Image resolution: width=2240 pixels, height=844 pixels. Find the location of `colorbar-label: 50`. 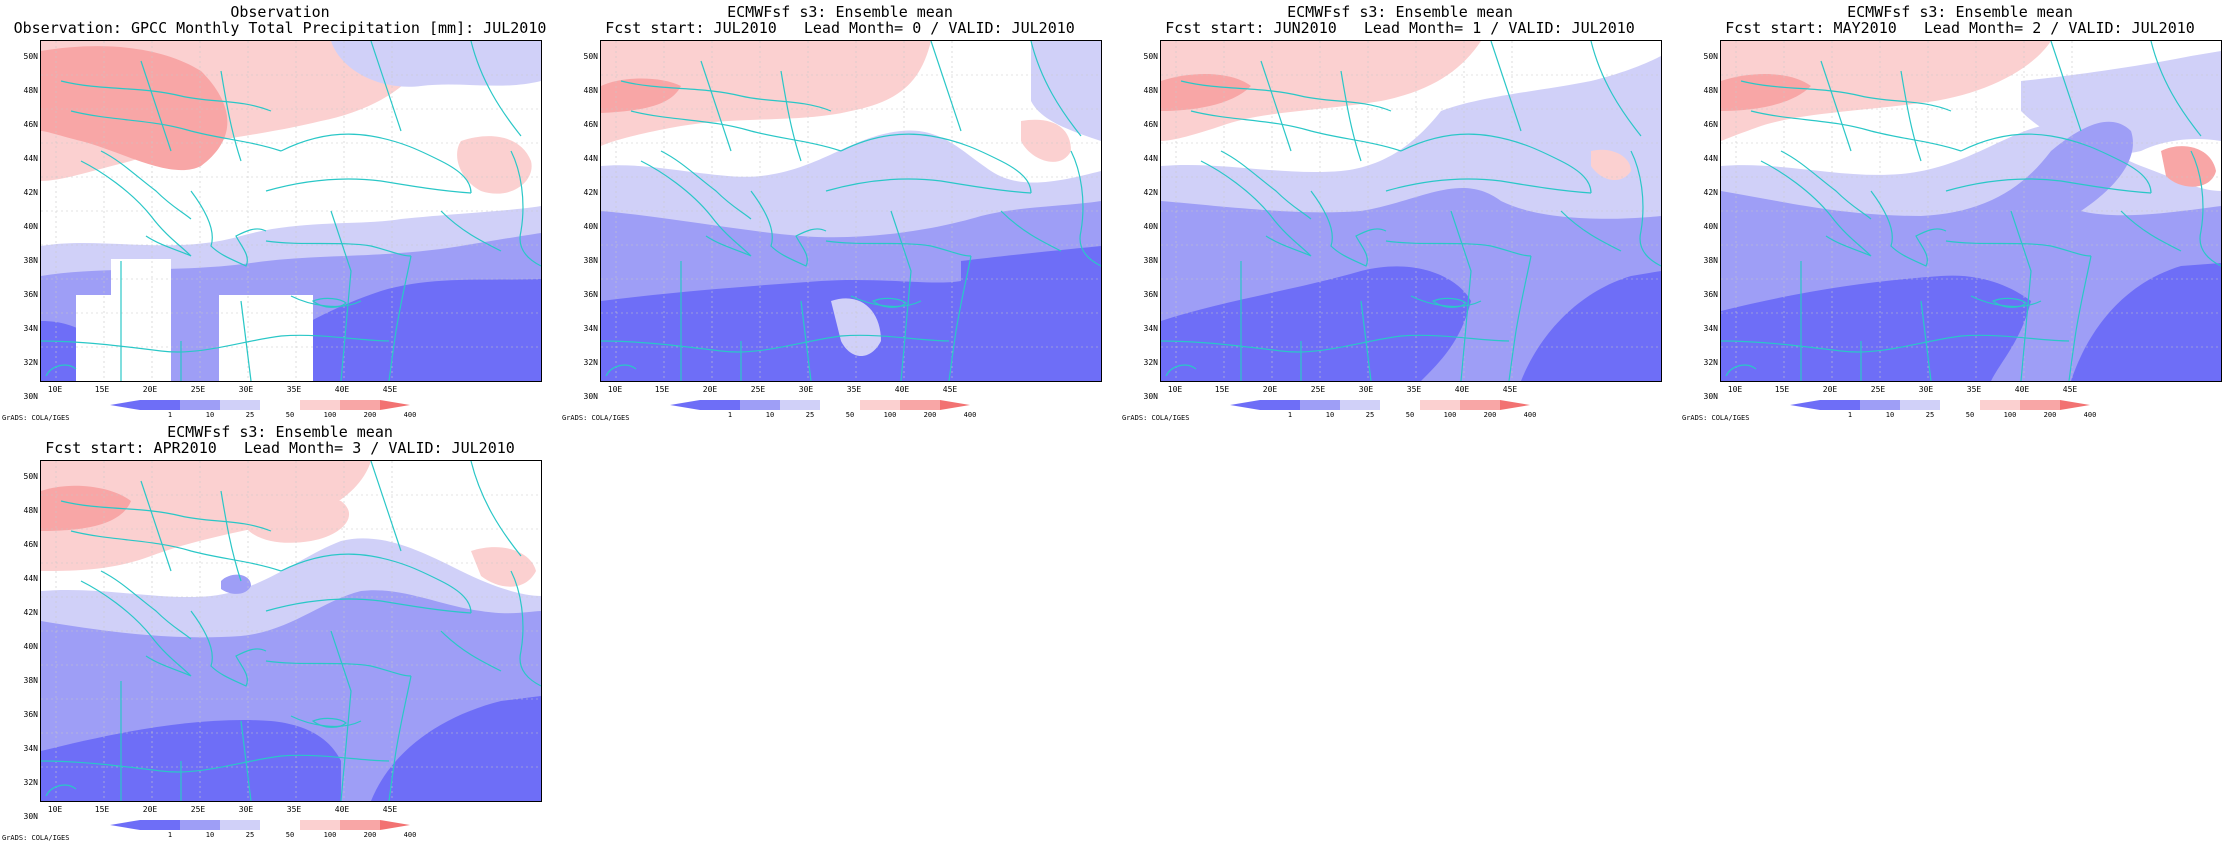

colorbar-label: 50 is located at coordinates (850, 415).